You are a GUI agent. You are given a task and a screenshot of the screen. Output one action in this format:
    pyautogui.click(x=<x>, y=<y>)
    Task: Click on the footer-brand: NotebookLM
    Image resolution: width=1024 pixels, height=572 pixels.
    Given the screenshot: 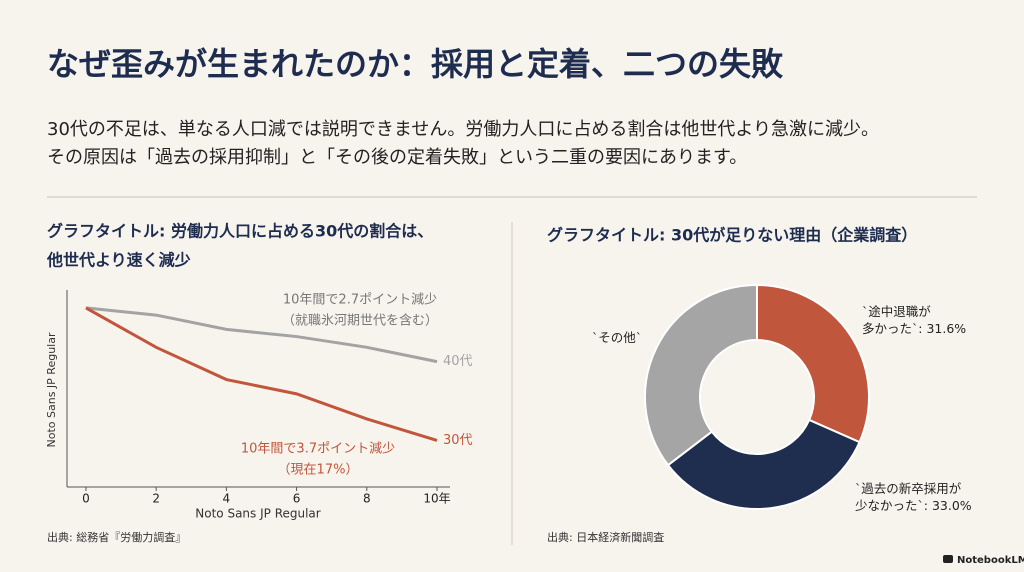 What is the action you would take?
    pyautogui.click(x=990, y=560)
    